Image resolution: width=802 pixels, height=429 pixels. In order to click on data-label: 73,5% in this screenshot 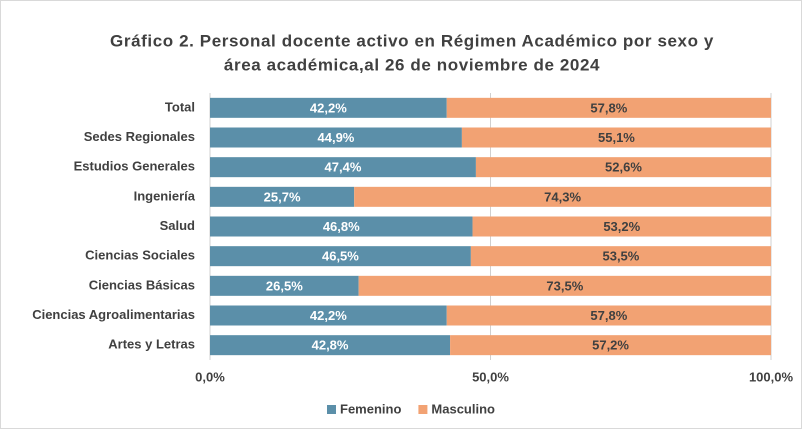, I will do `click(564, 285)`.